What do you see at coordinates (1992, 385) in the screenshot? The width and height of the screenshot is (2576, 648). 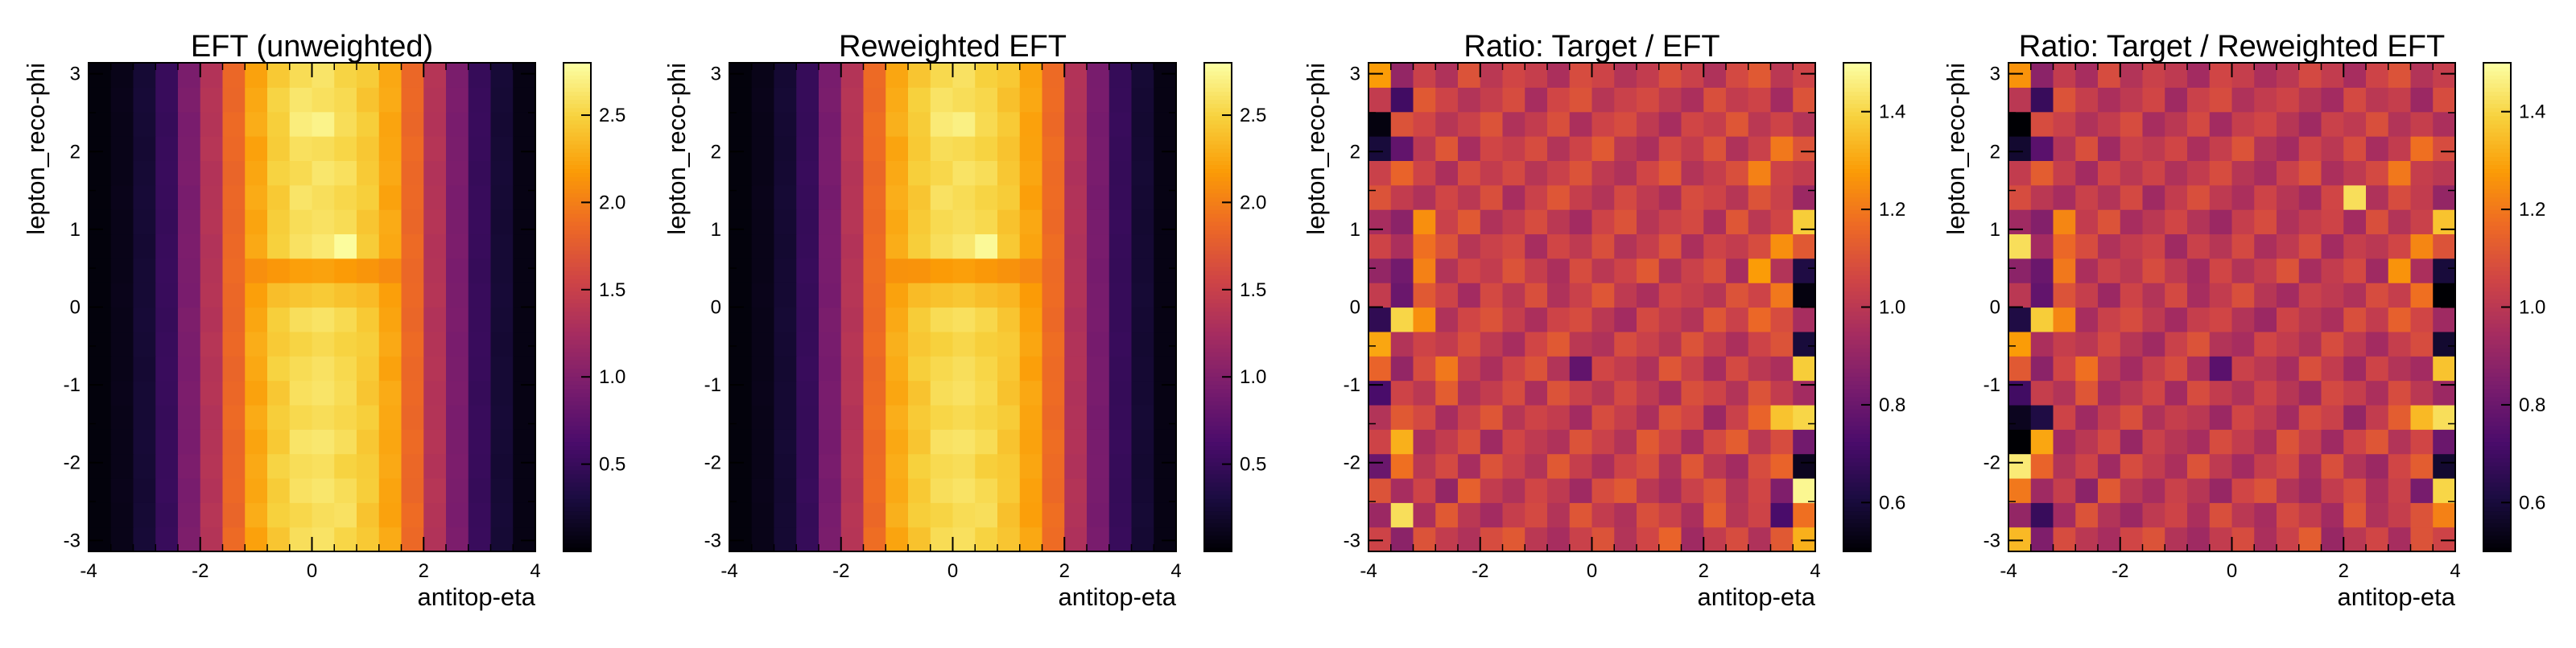 I see `y-tick-label: -1` at bounding box center [1992, 385].